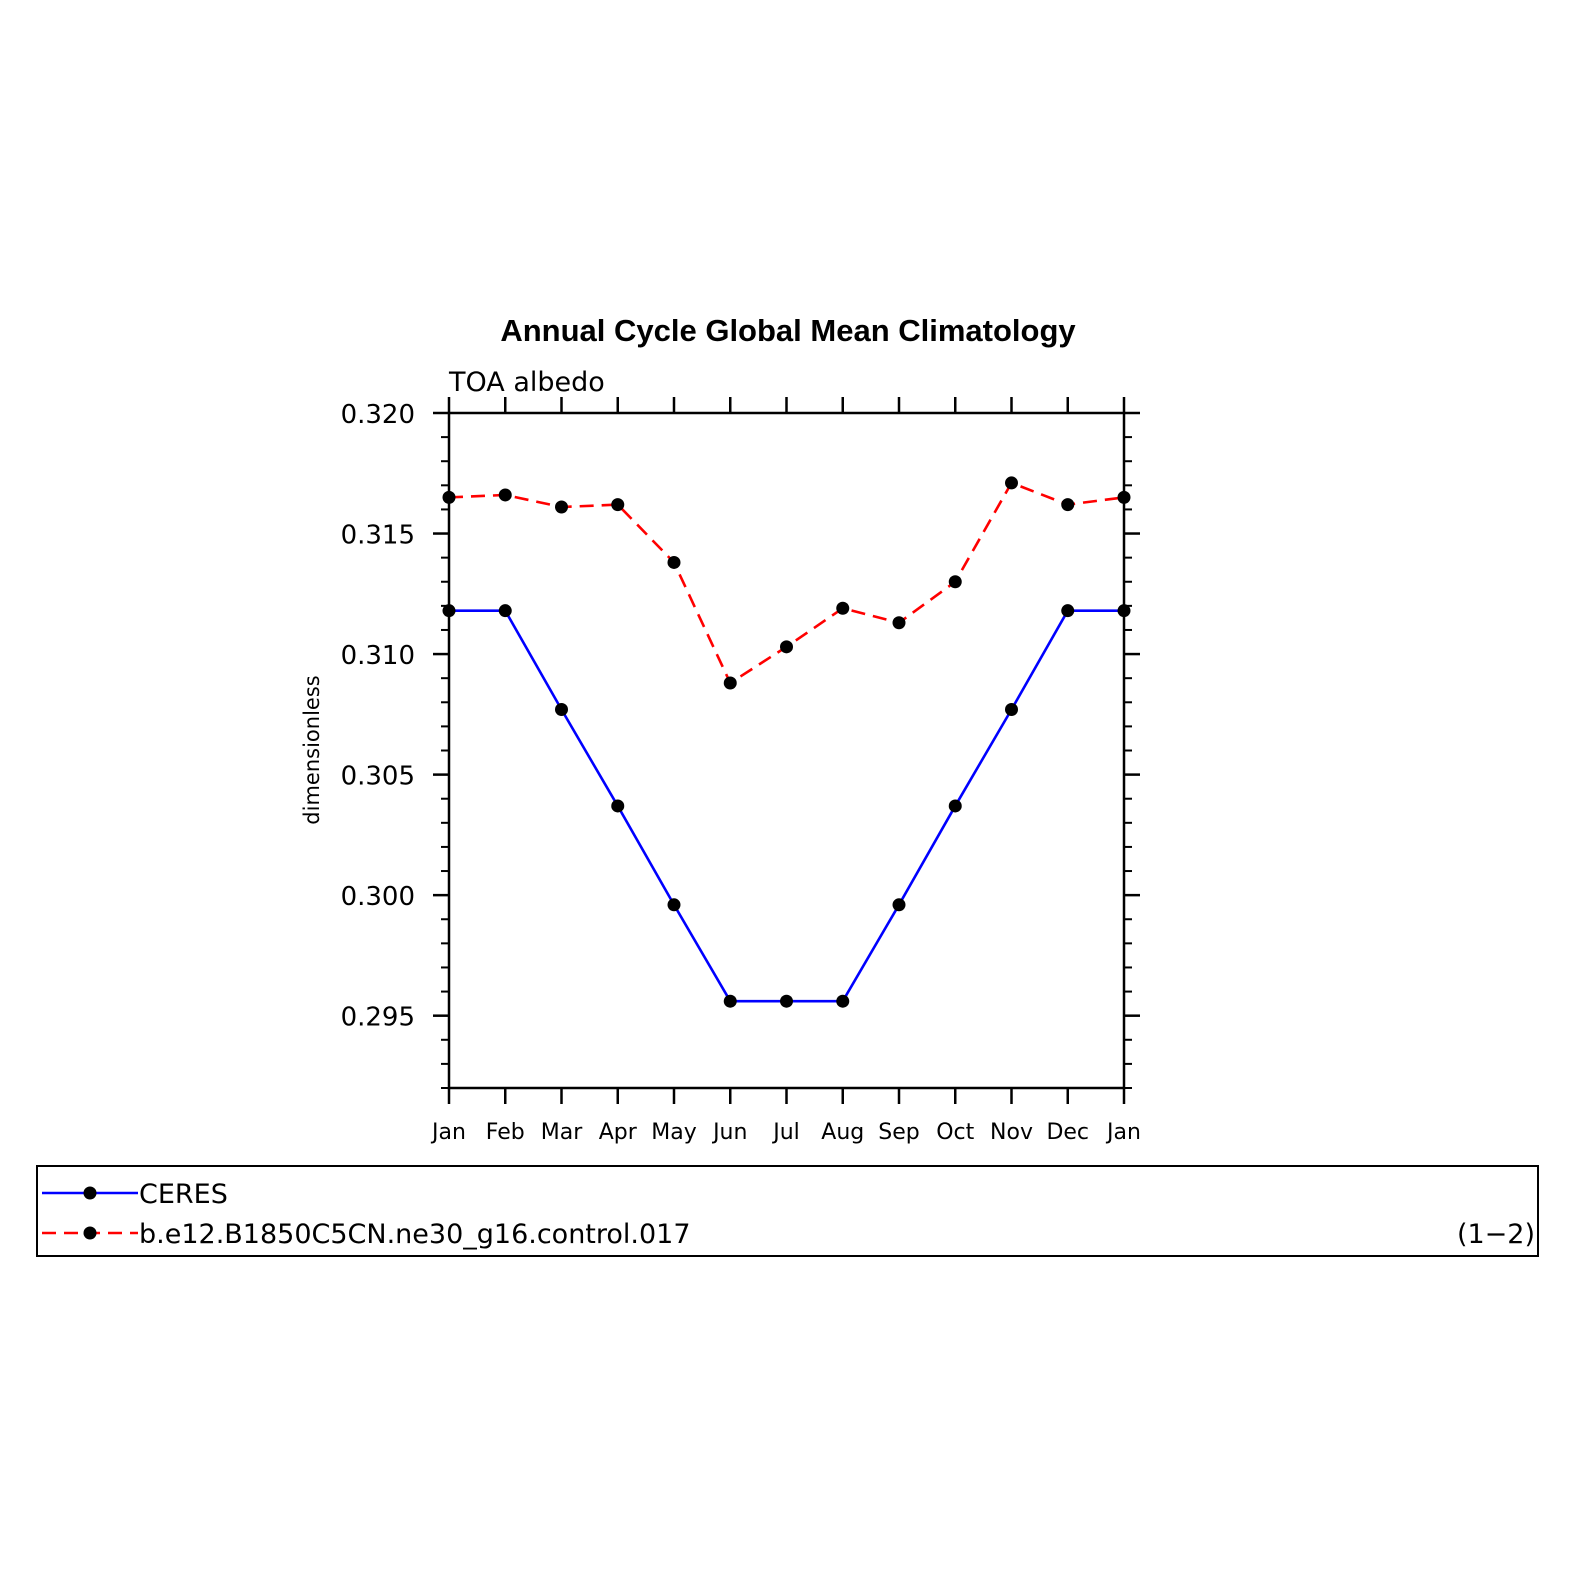 This screenshot has width=1575, height=1575. I want to click on x-tick-label: Dec, so click(1067, 1132).